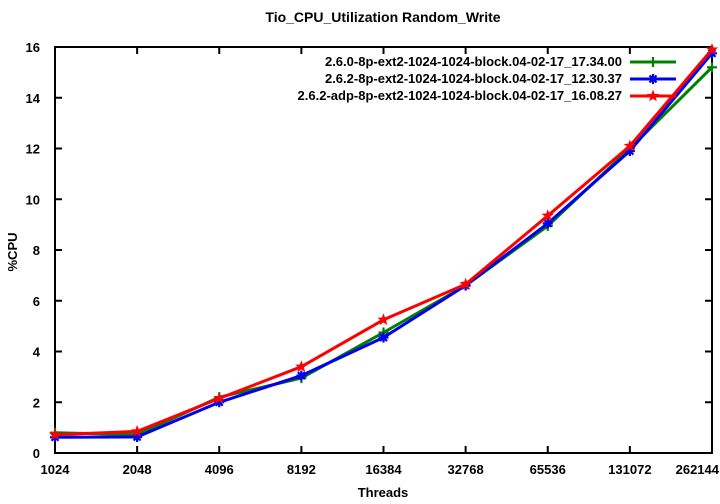 This screenshot has height=504, width=720. What do you see at coordinates (548, 469) in the screenshot?
I see `x-tick-label: 65536` at bounding box center [548, 469].